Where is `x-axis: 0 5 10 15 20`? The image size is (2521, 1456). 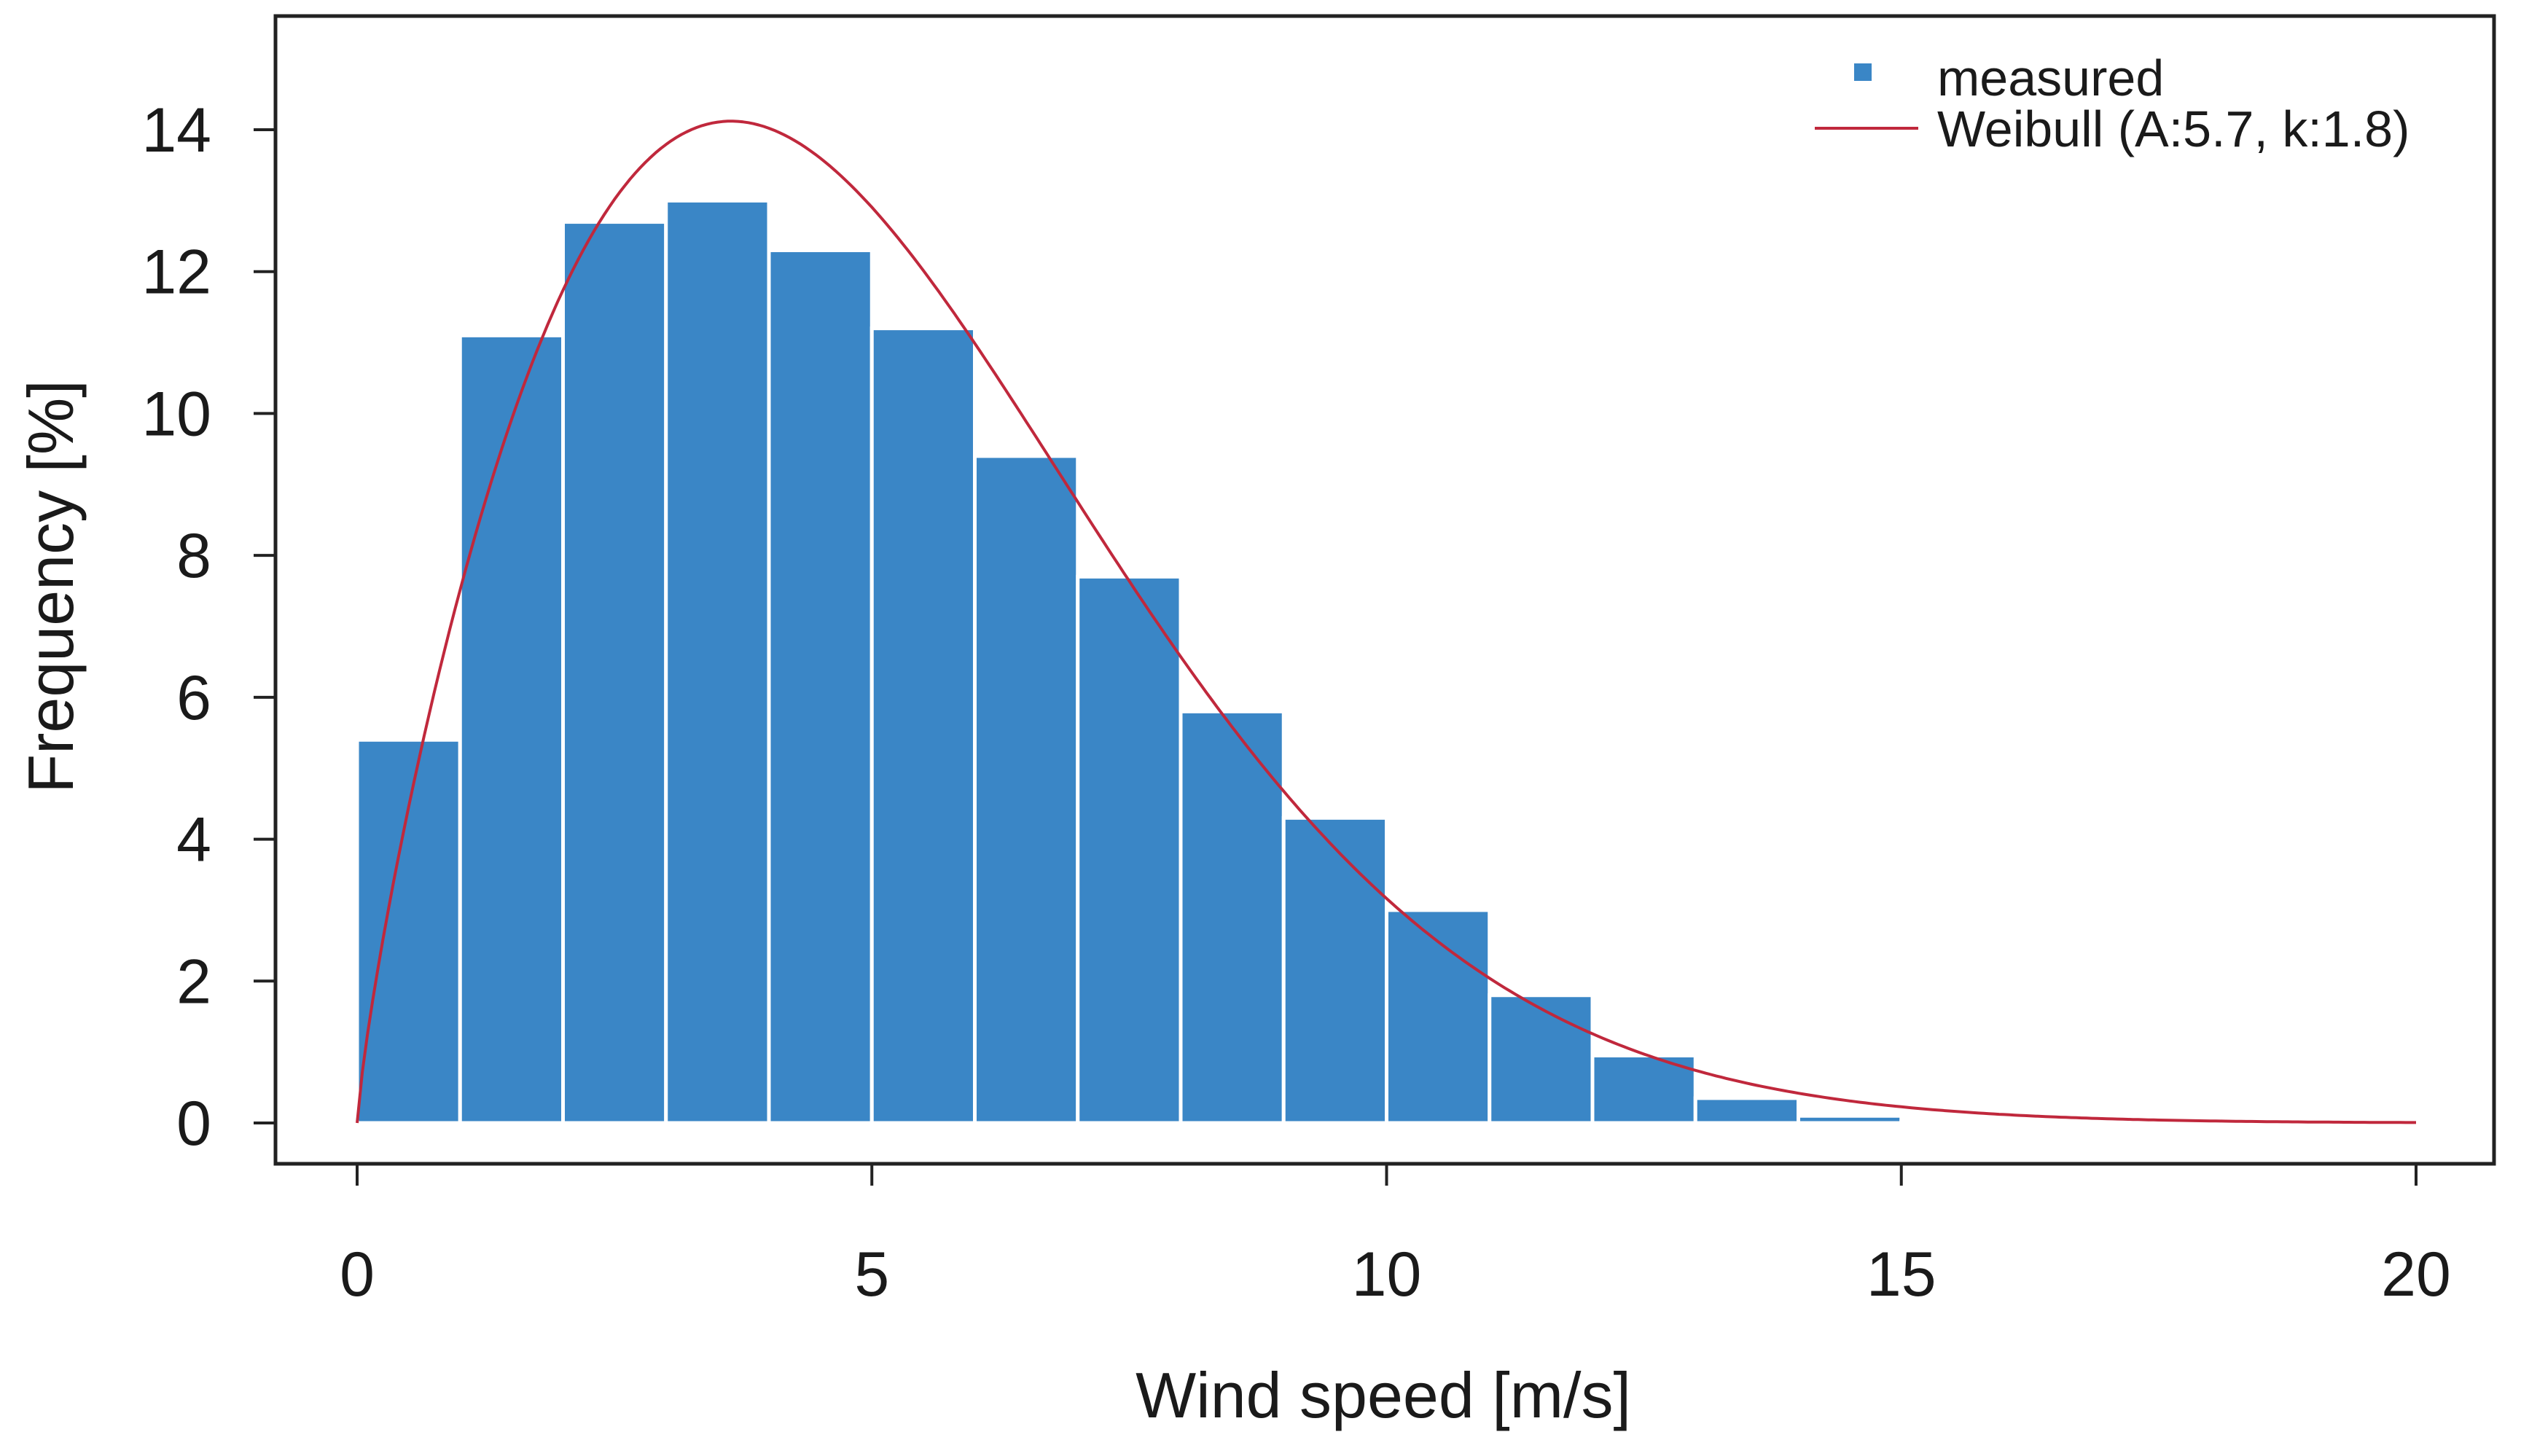
x-axis: 0 5 10 15 20 is located at coordinates (1396, 1237).